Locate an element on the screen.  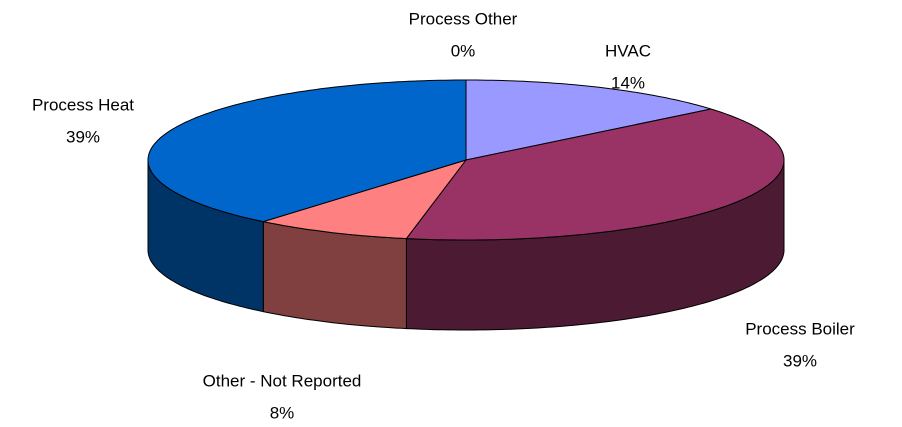
slice-name: Process Heat is located at coordinates (83, 104).